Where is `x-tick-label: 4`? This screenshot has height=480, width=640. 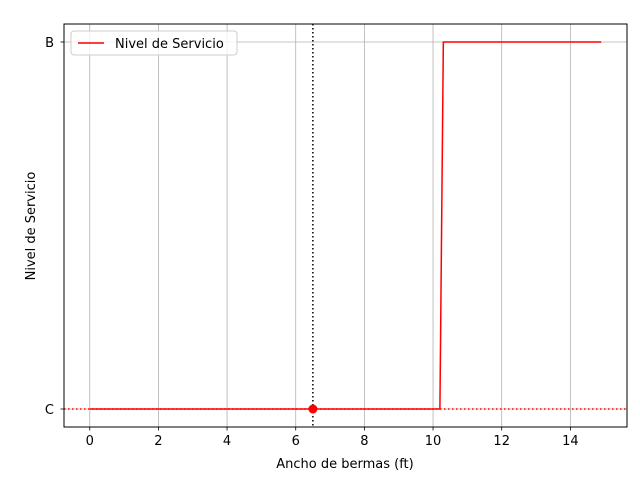
x-tick-label: 4 is located at coordinates (227, 441).